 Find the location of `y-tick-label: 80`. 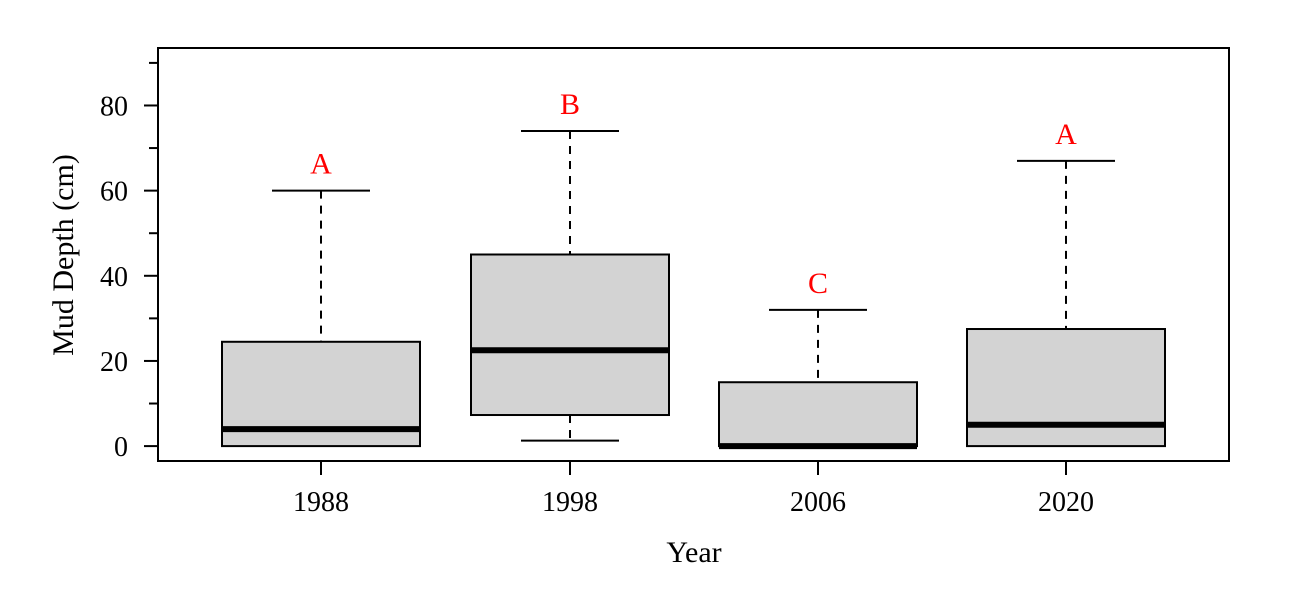

y-tick-label: 80 is located at coordinates (114, 106).